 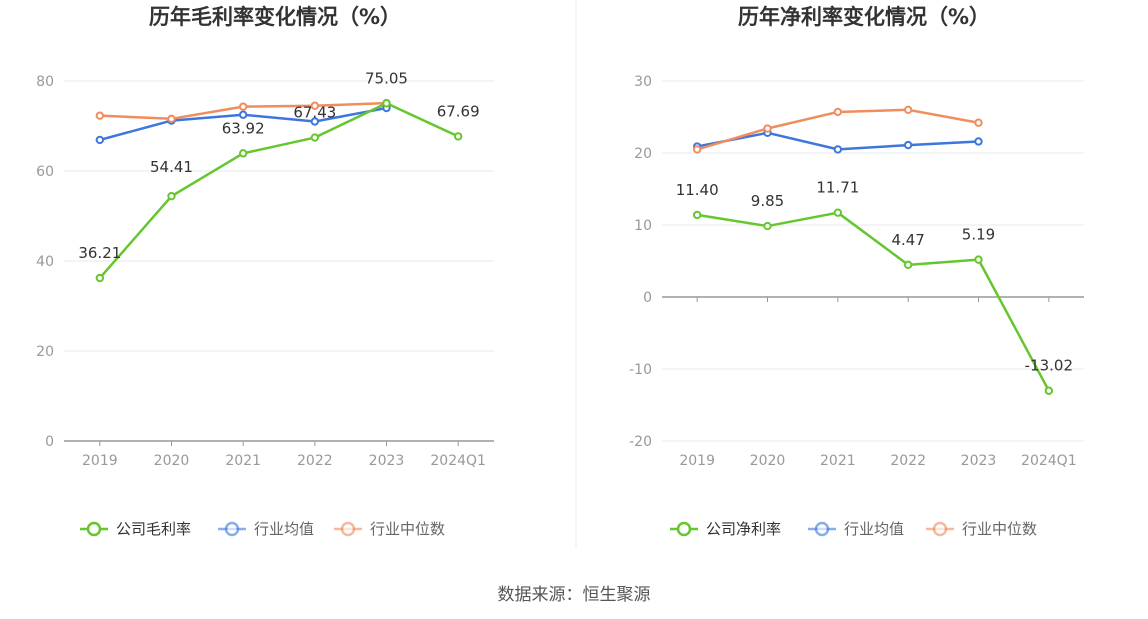 I want to click on y-tick-label: -10, so click(x=640, y=370).